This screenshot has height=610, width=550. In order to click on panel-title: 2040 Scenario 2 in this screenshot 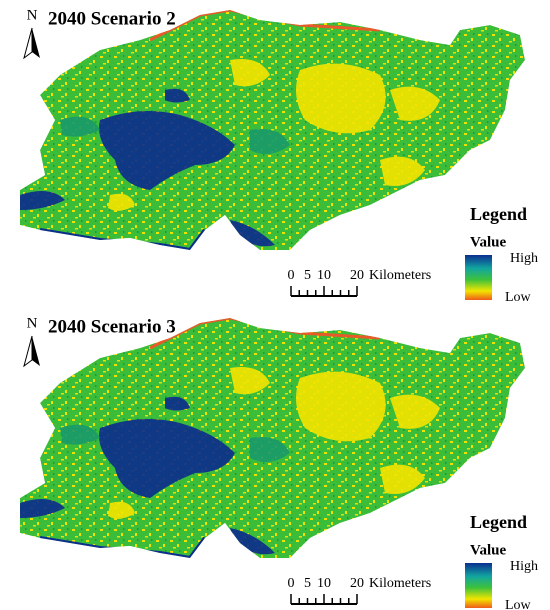, I will do `click(112, 18)`.